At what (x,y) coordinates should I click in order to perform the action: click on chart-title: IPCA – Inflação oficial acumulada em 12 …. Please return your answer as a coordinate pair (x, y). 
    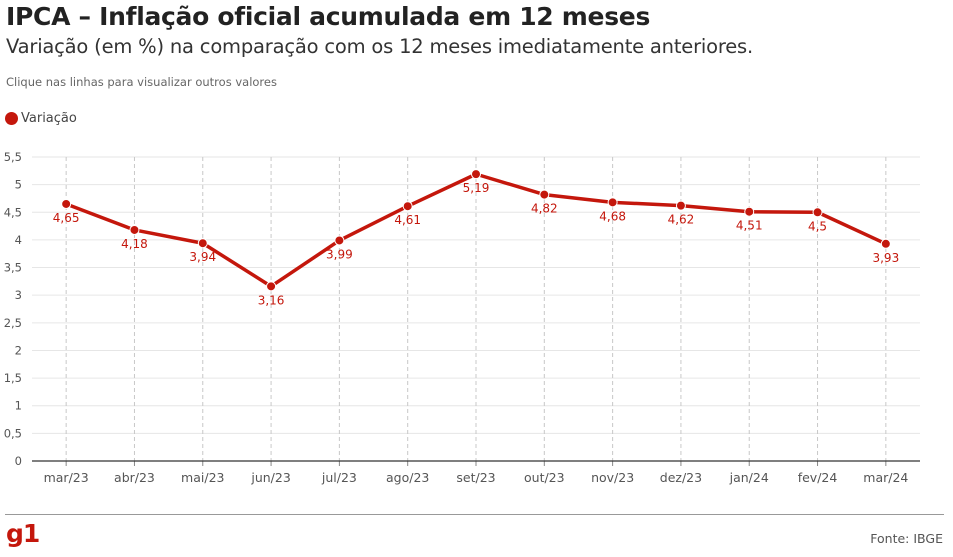
    Looking at the image, I should click on (328, 16).